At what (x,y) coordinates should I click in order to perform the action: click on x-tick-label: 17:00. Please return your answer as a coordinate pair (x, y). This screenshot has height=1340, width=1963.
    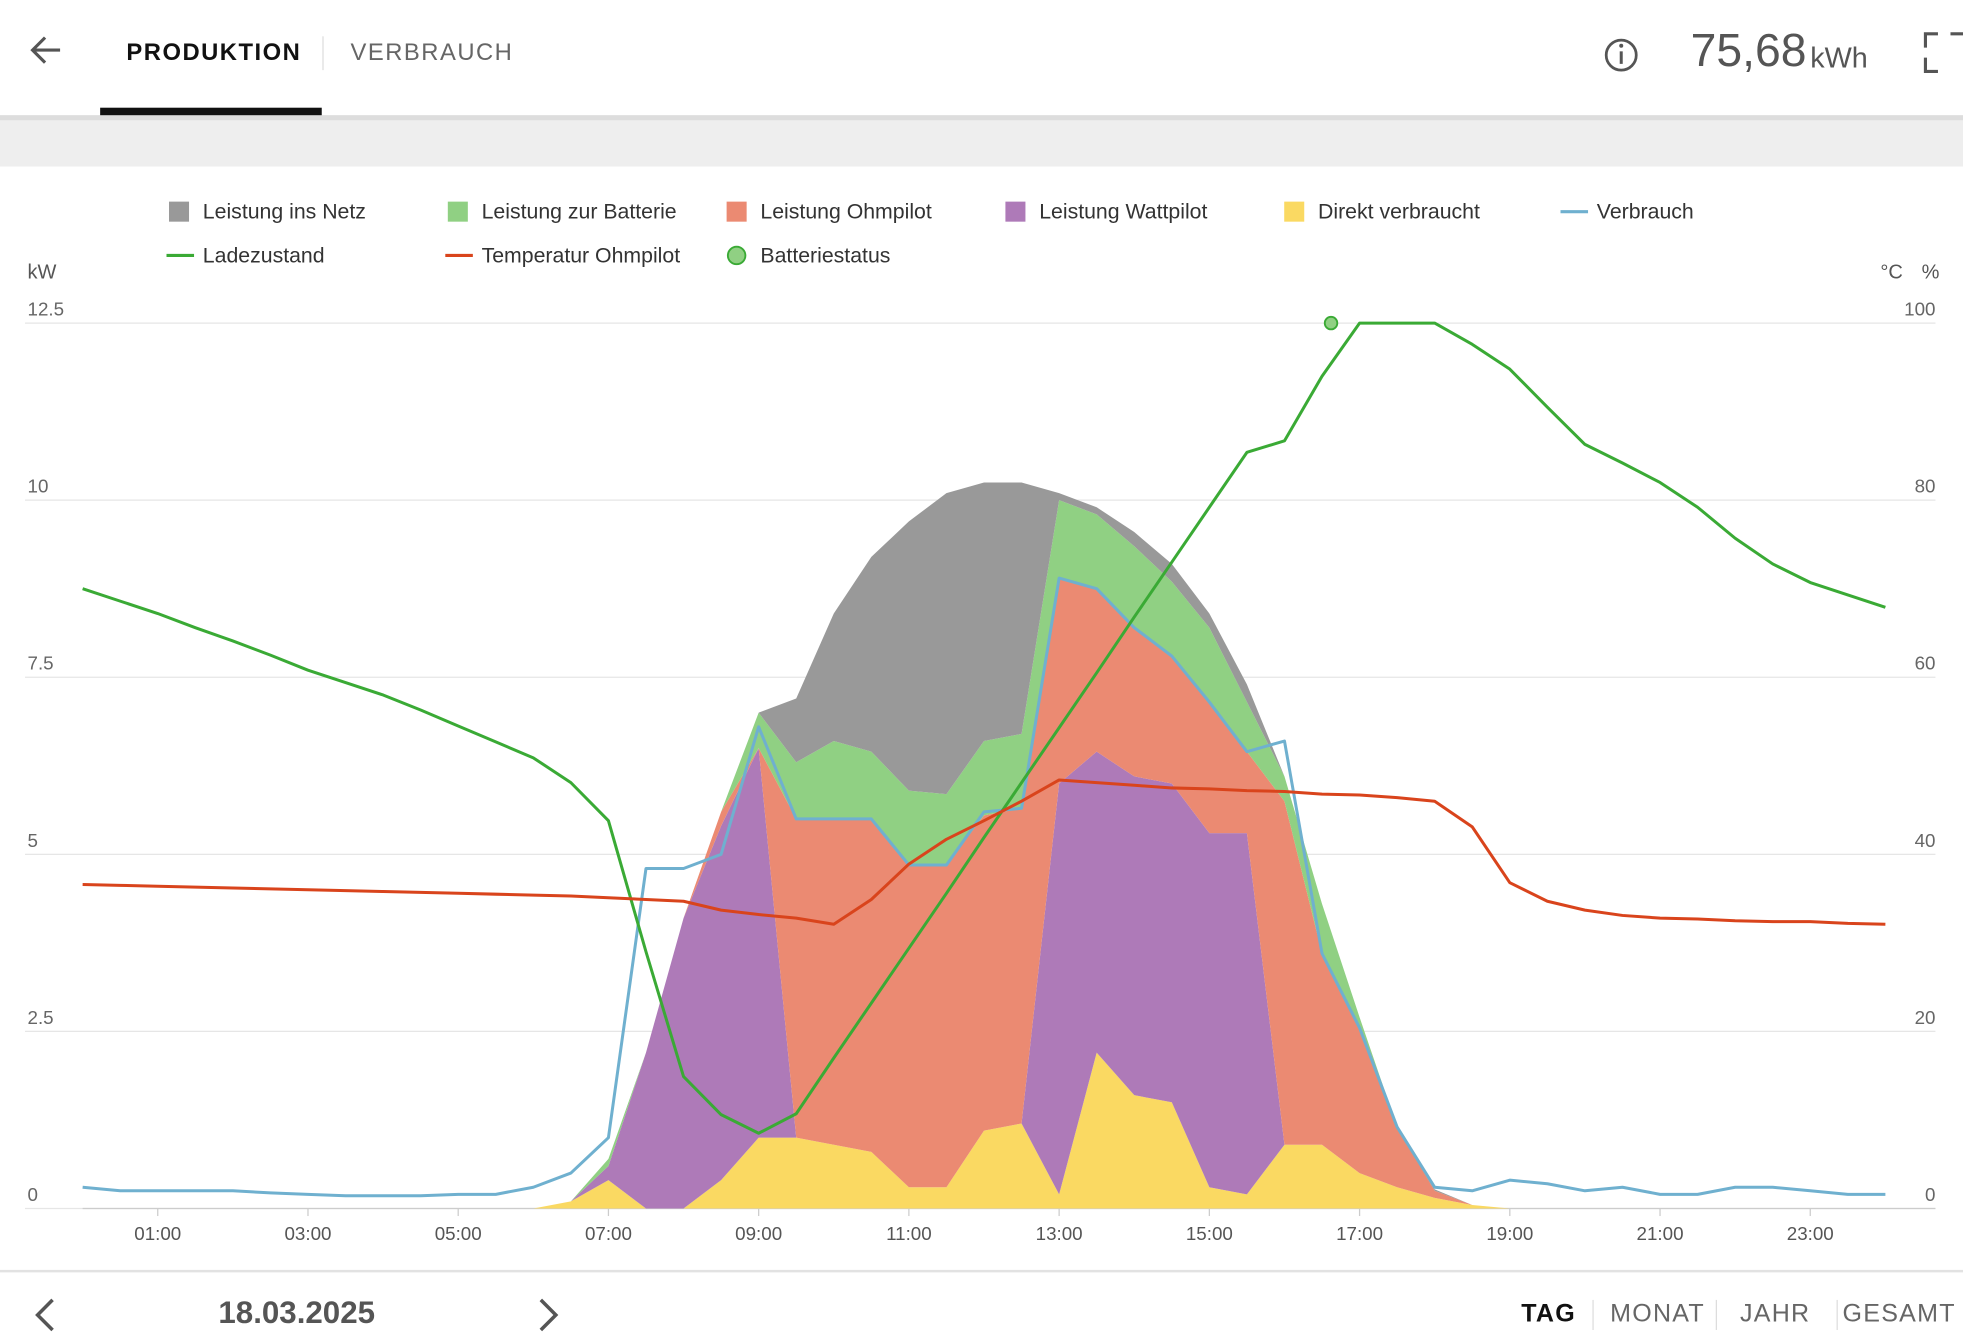
    Looking at the image, I should click on (1359, 1233).